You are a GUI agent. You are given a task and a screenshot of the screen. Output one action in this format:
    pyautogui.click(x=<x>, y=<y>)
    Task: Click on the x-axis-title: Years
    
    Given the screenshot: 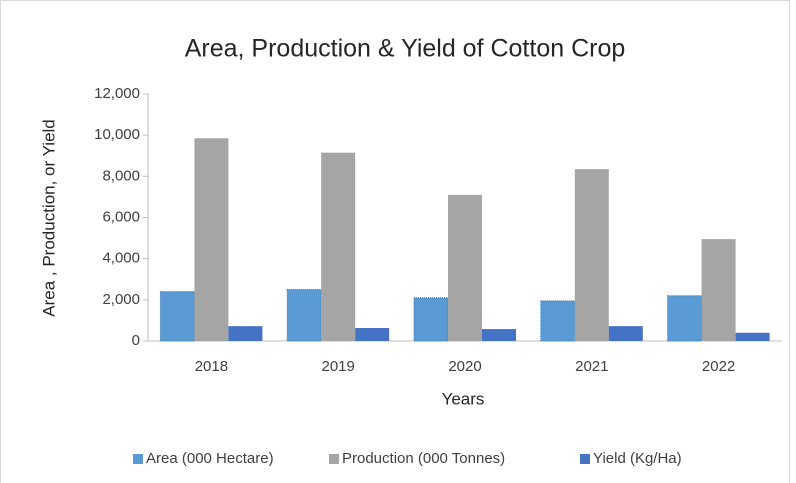 What is the action you would take?
    pyautogui.click(x=463, y=398)
    